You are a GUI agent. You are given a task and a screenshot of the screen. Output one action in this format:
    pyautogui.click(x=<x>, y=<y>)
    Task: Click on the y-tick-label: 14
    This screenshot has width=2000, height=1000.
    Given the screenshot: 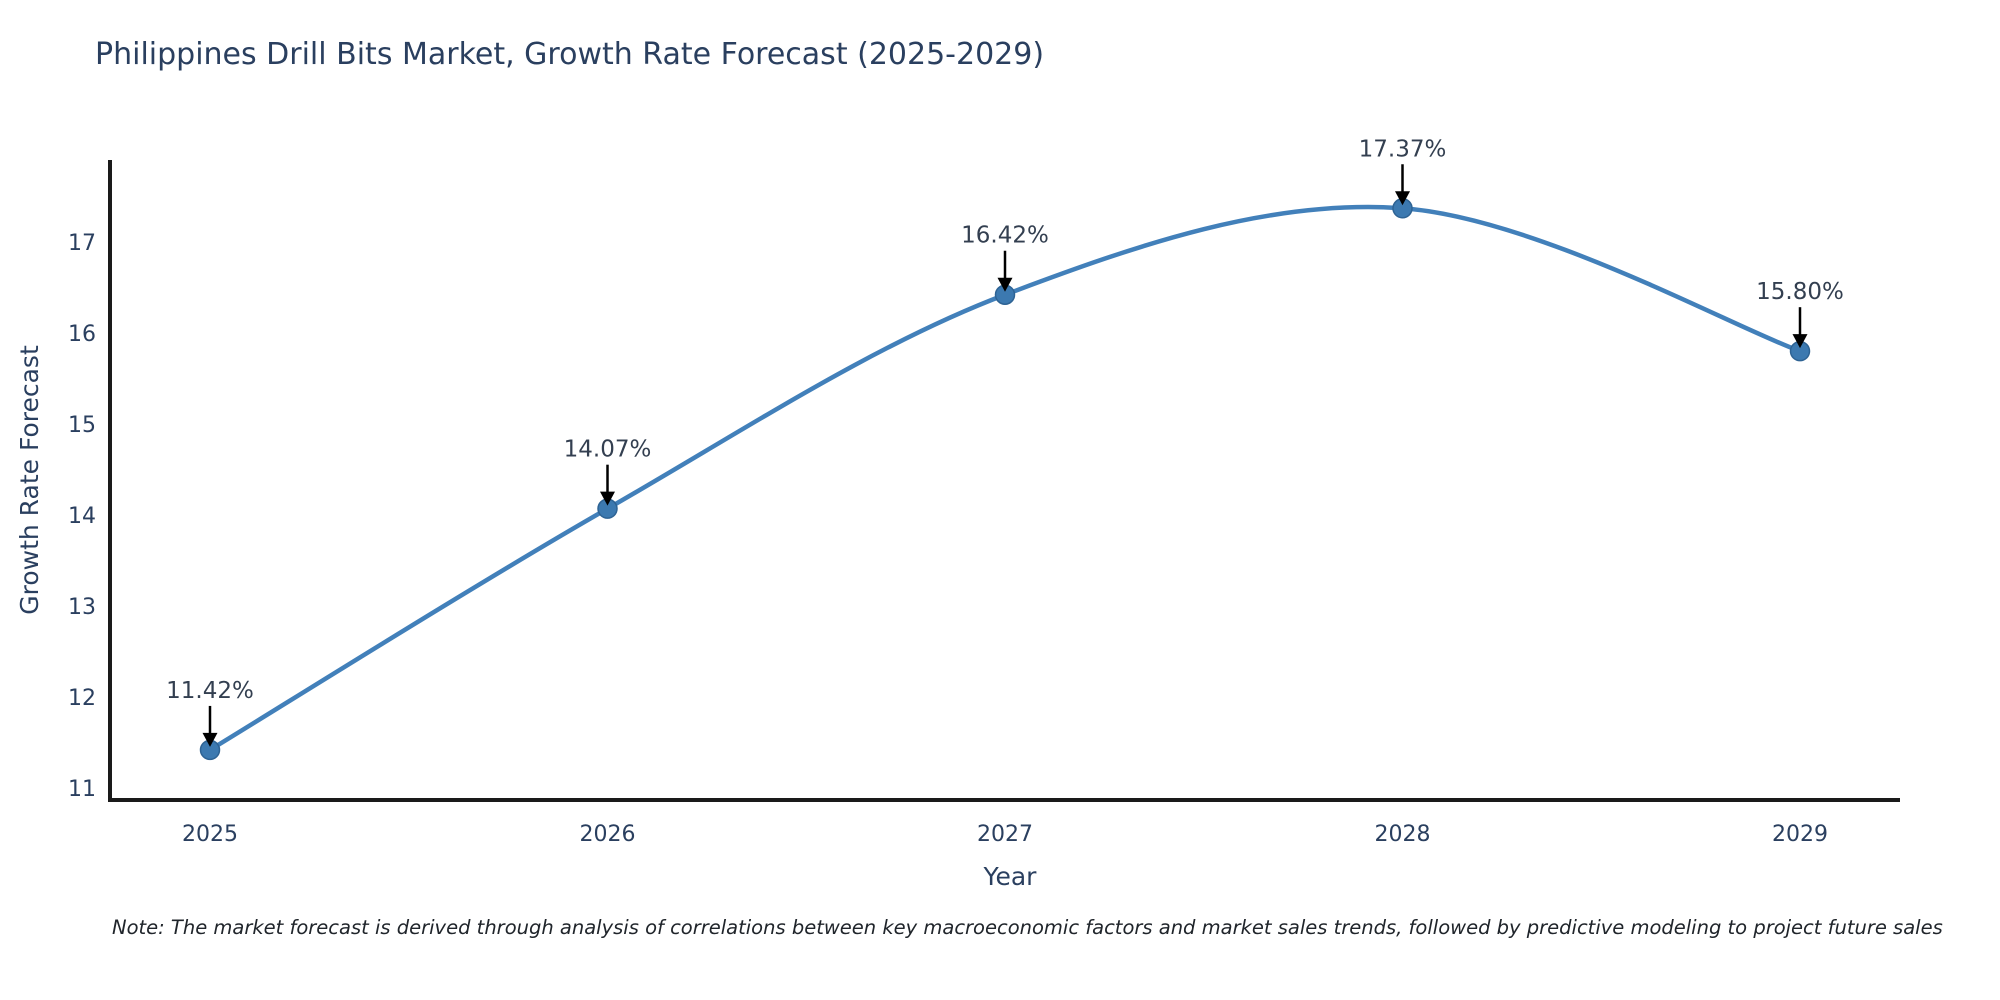 What is the action you would take?
    pyautogui.click(x=82, y=516)
    